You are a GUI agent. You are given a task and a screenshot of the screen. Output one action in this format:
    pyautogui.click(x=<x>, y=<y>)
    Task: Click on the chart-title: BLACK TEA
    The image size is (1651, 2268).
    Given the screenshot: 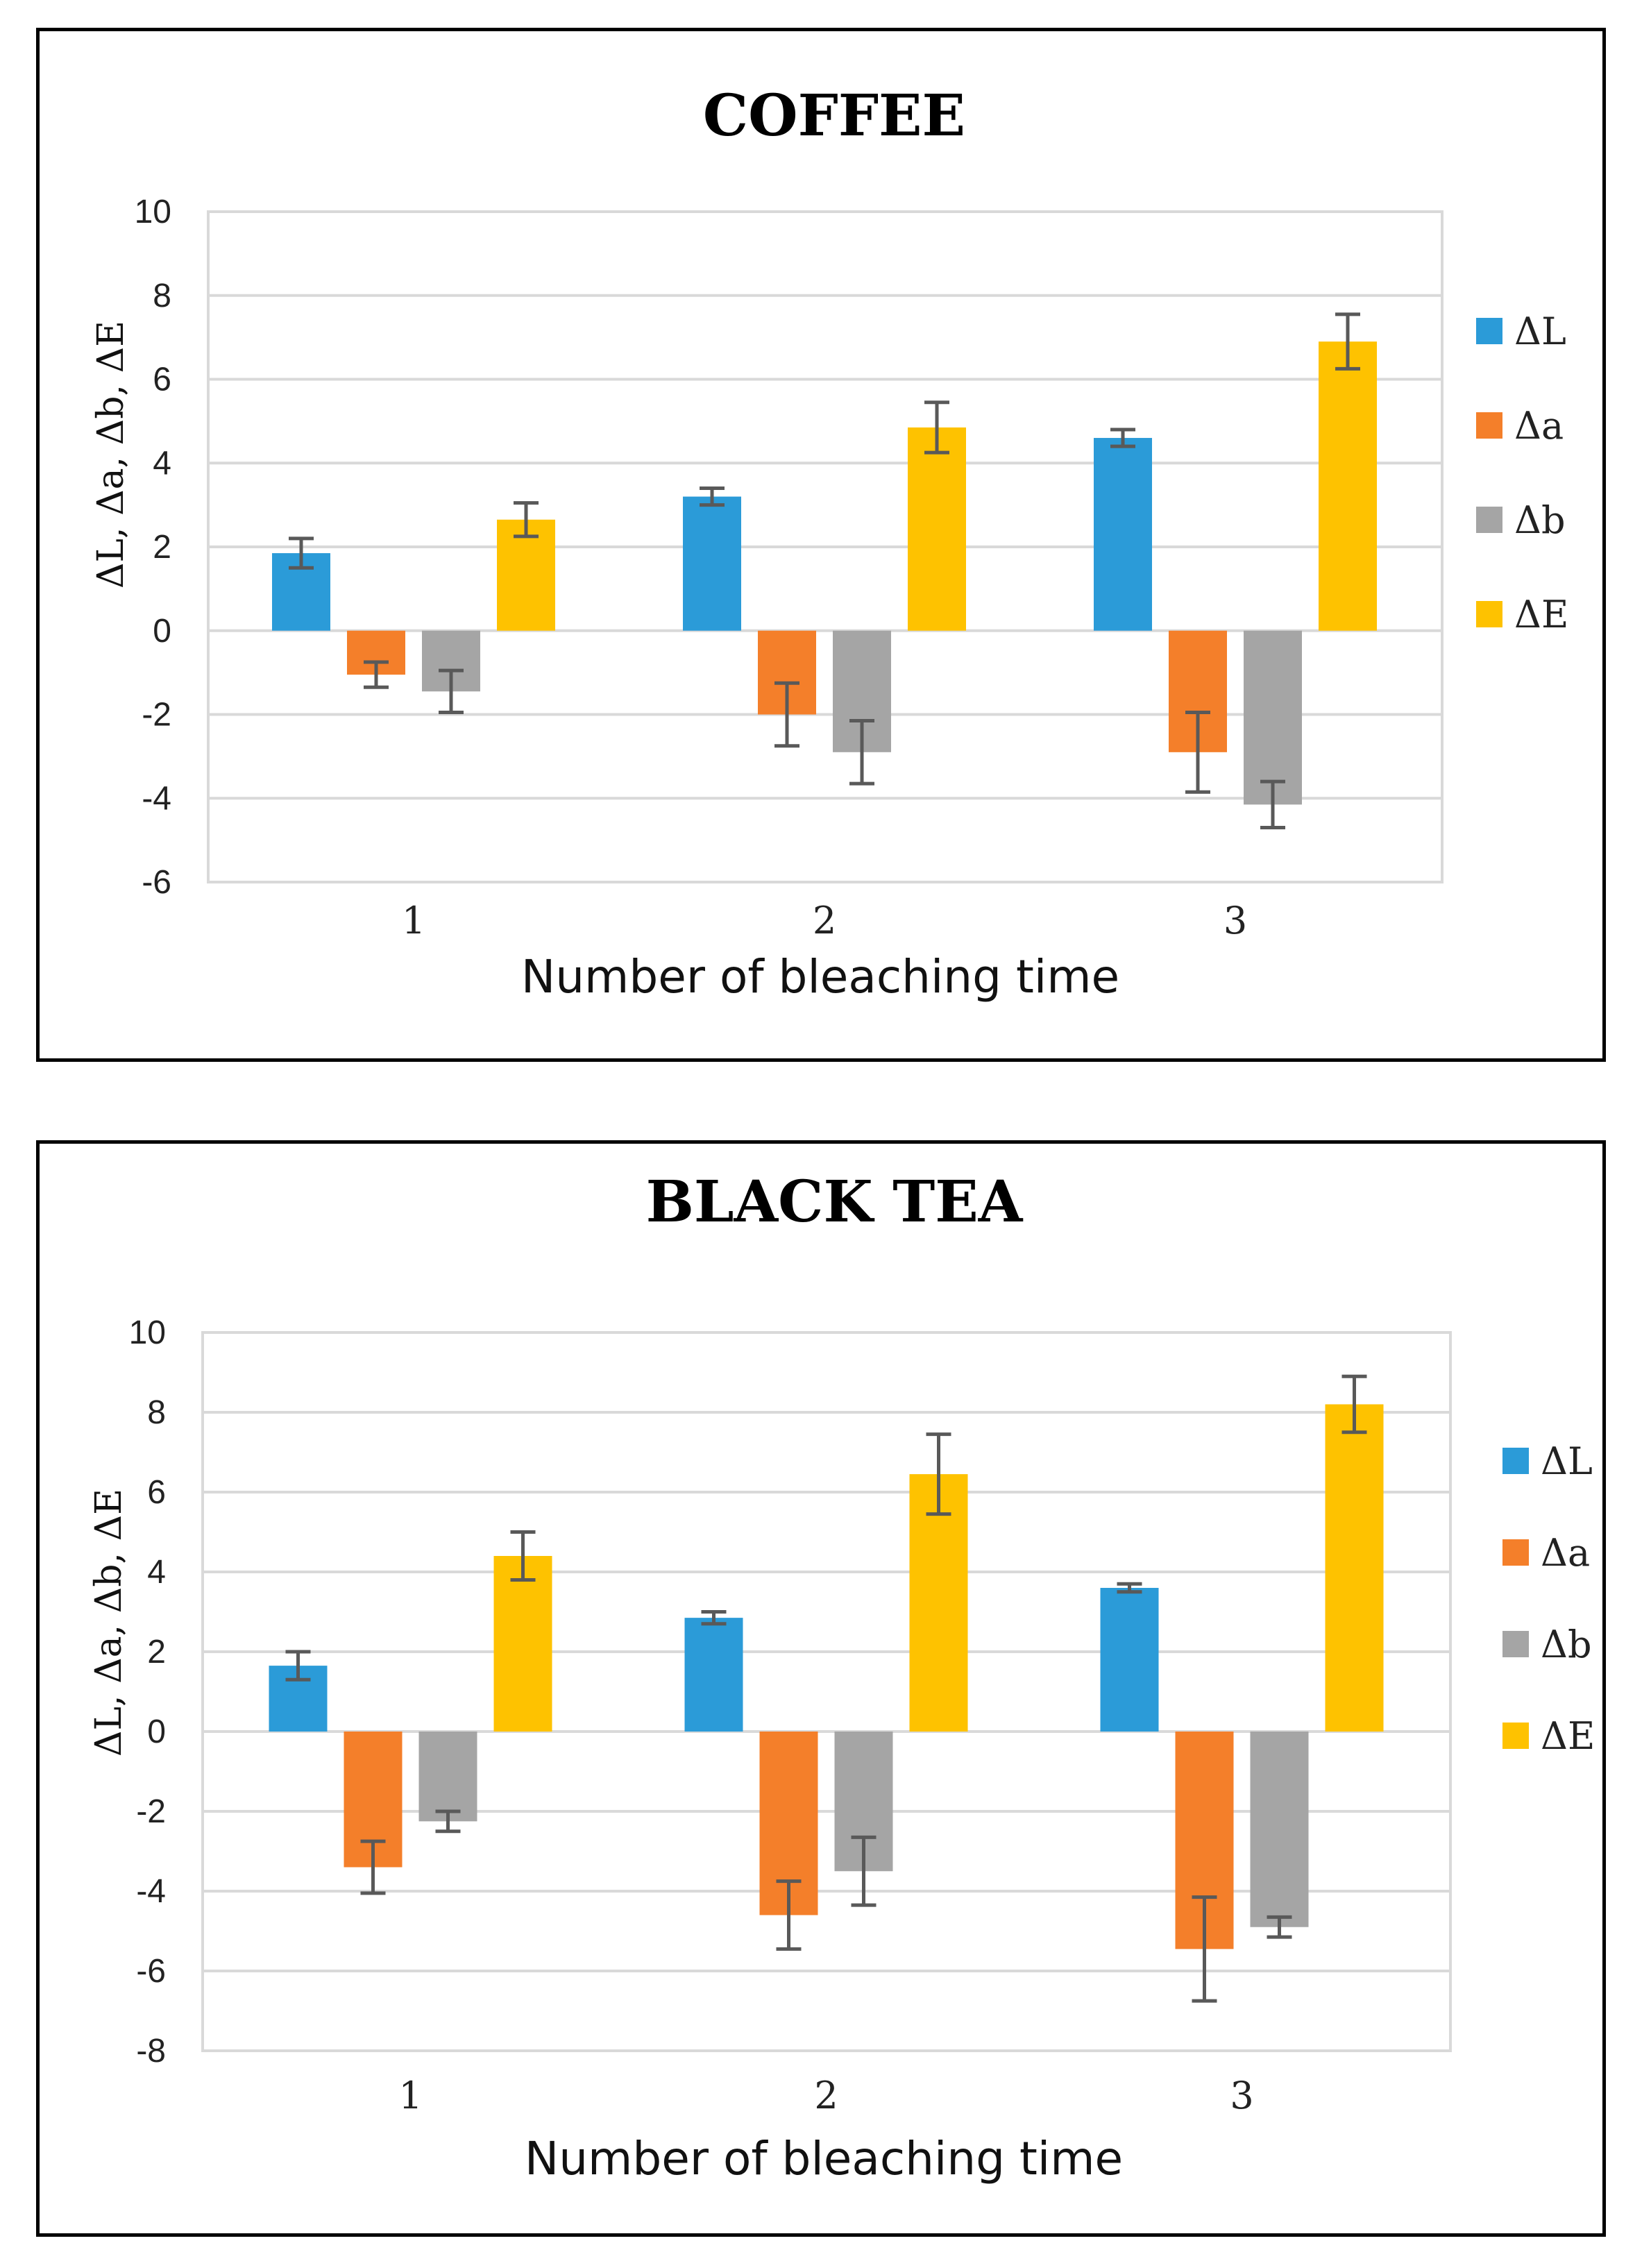 What is the action you would take?
    pyautogui.click(x=835, y=1202)
    